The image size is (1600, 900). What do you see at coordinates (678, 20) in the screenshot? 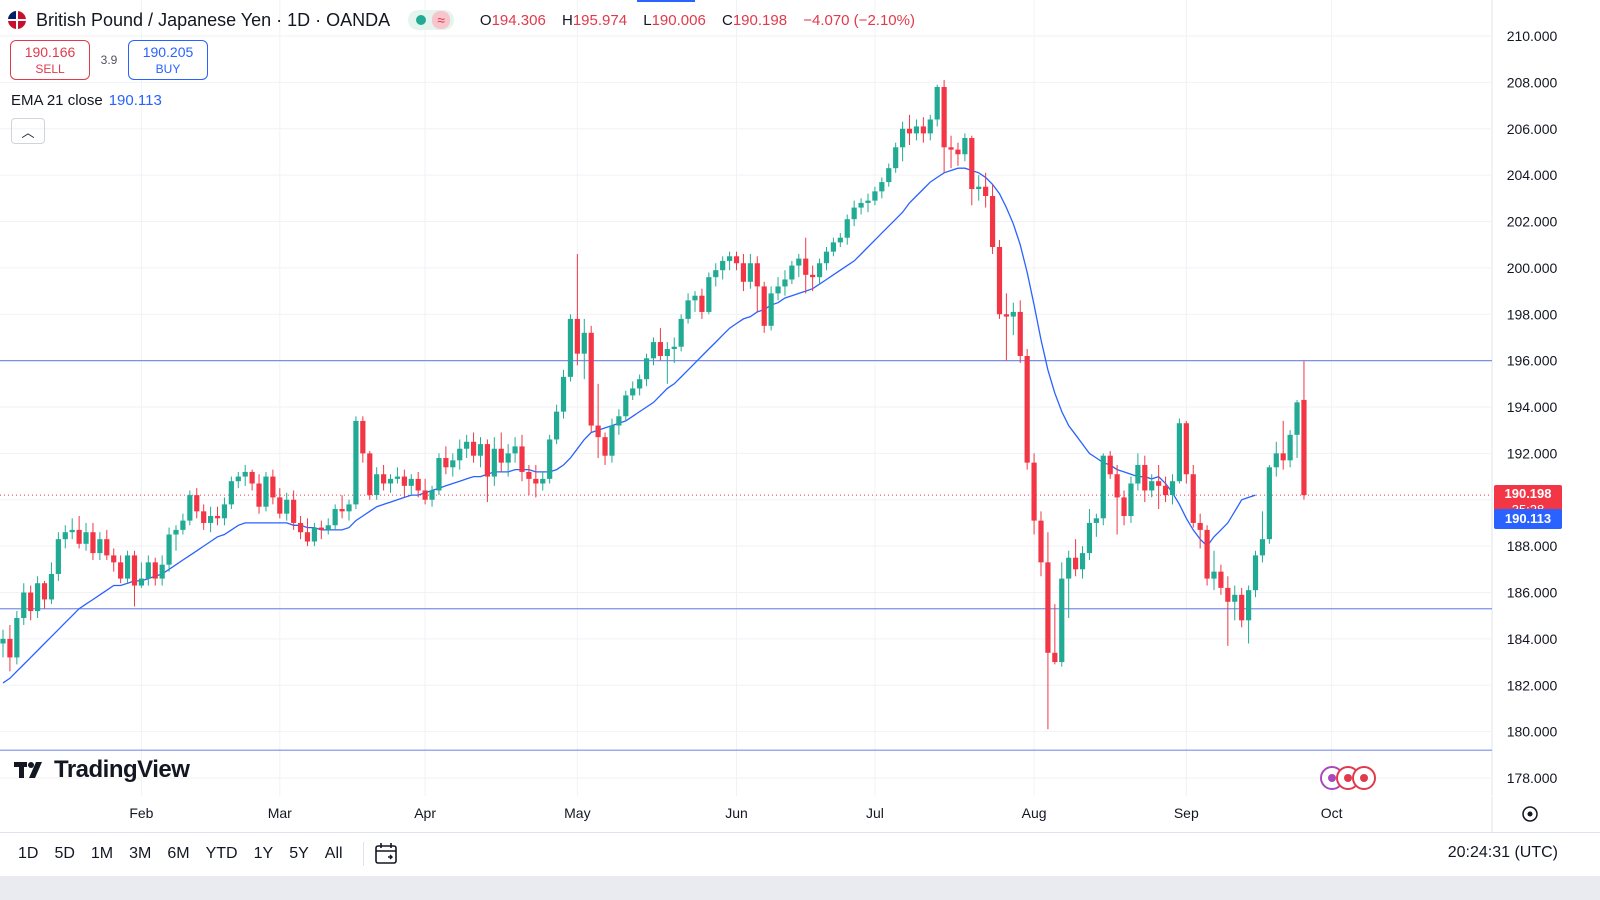
I see `low-value: 190.006` at bounding box center [678, 20].